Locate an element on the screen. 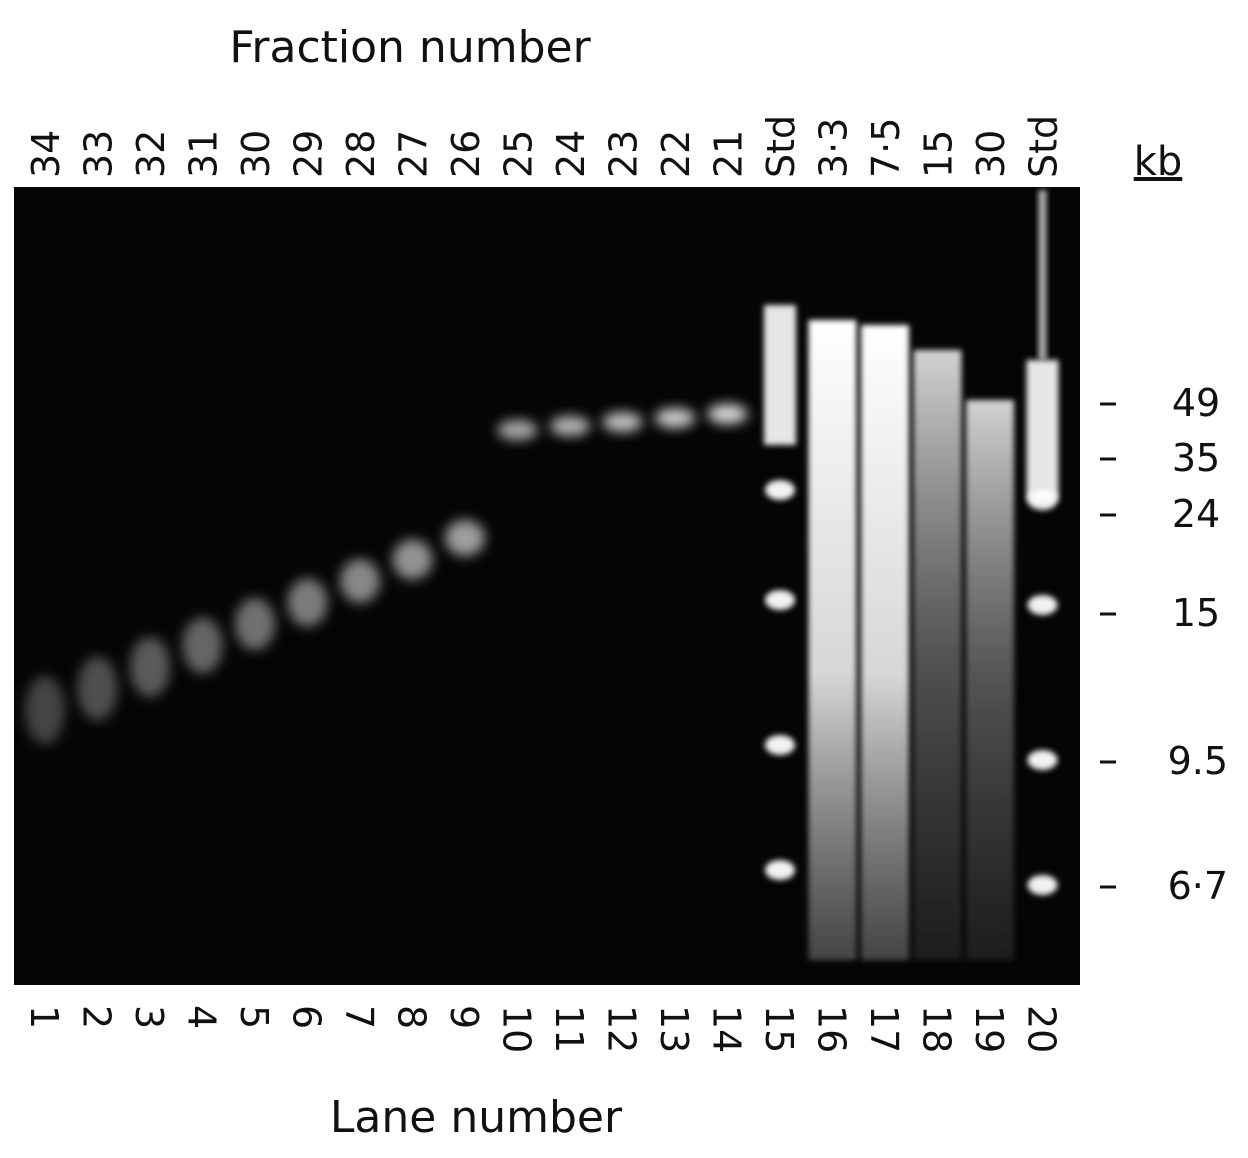 This screenshot has width=1248, height=1158. lane-number: 4 is located at coordinates (202, 1017).